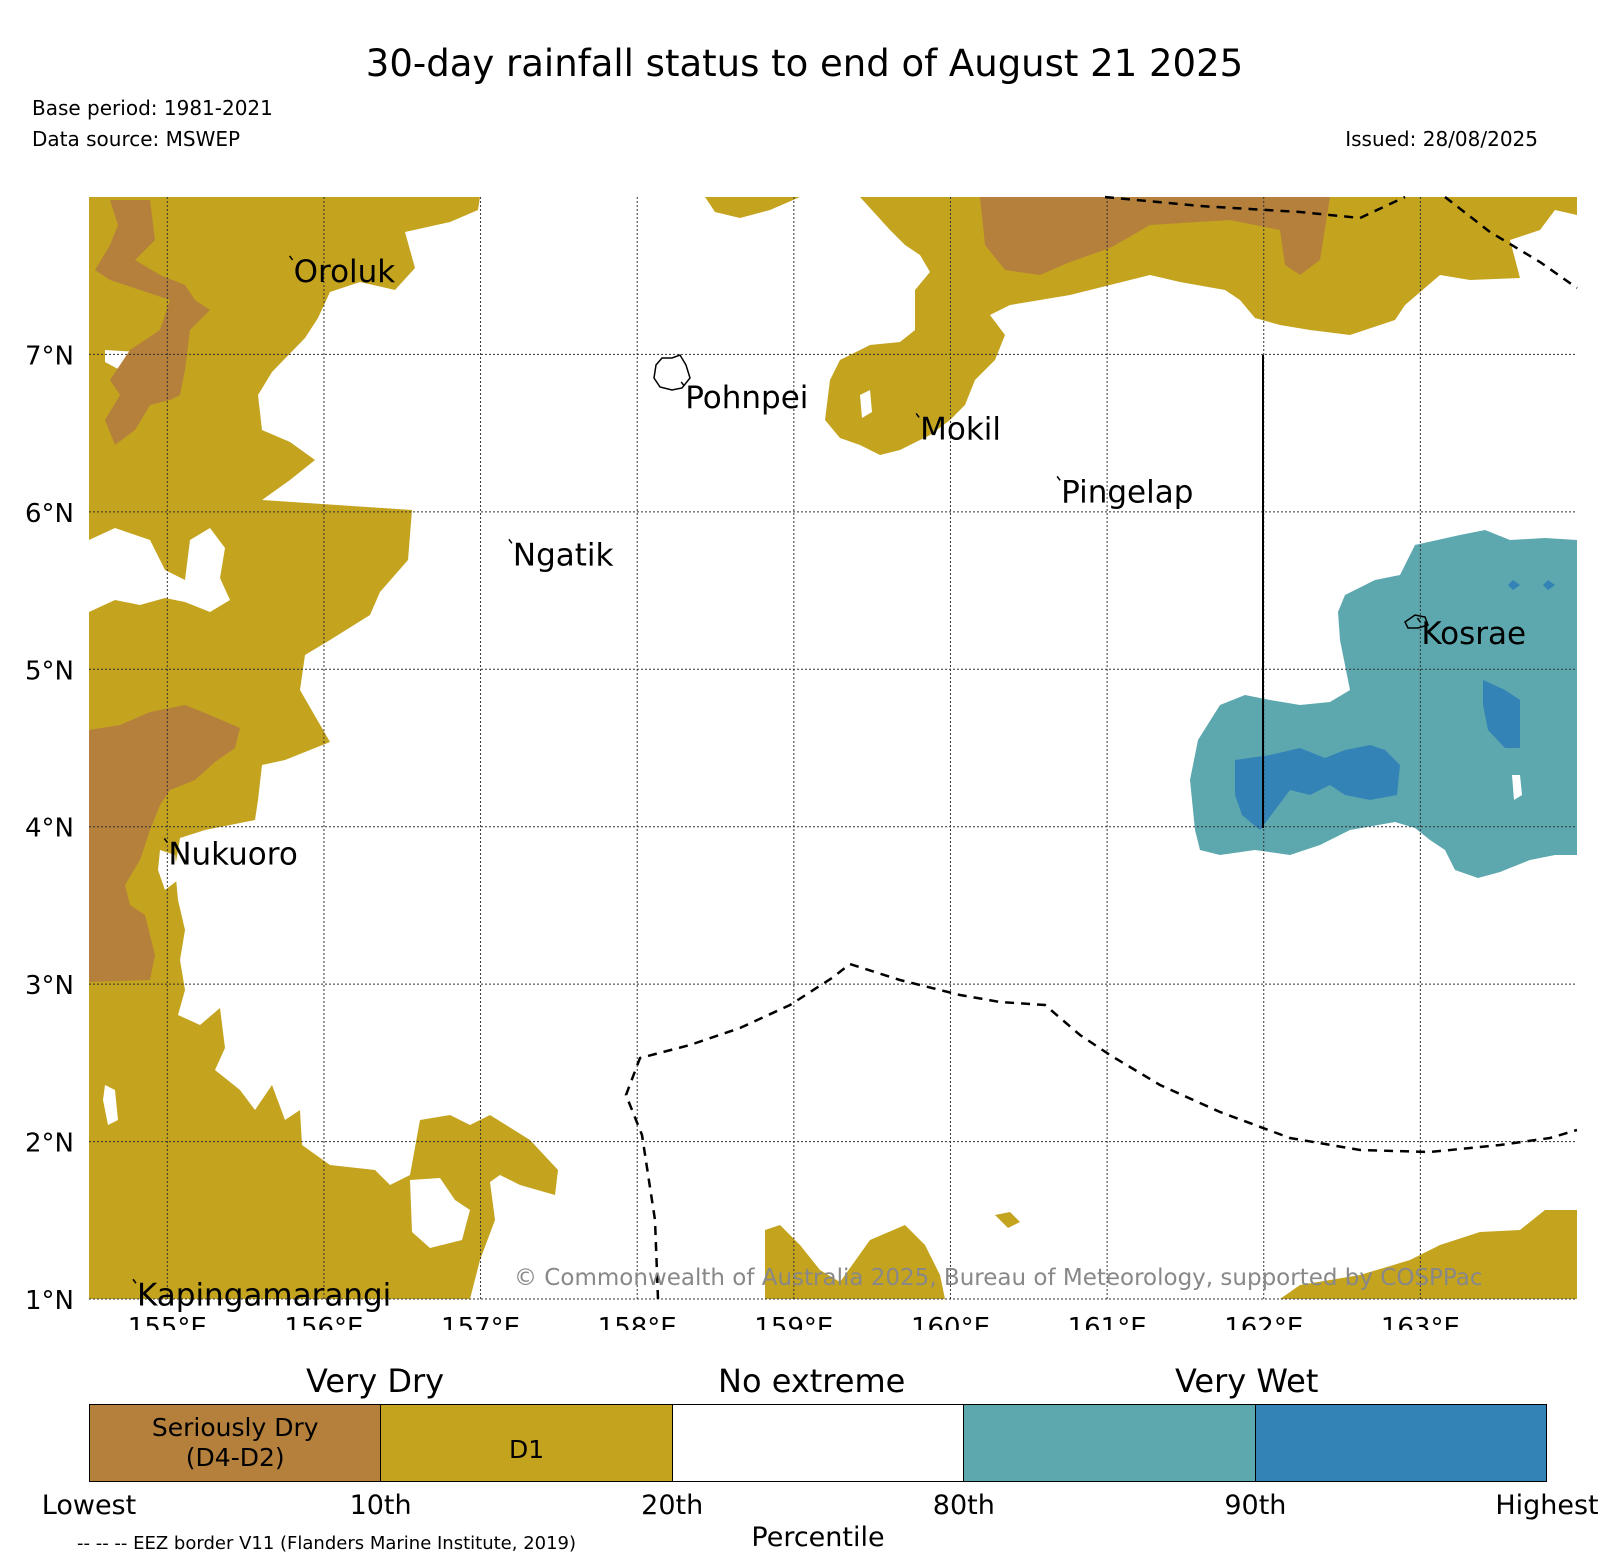 The width and height of the screenshot is (1609, 1563). I want to click on lon-tick-label: 158°E, so click(637, 1321).